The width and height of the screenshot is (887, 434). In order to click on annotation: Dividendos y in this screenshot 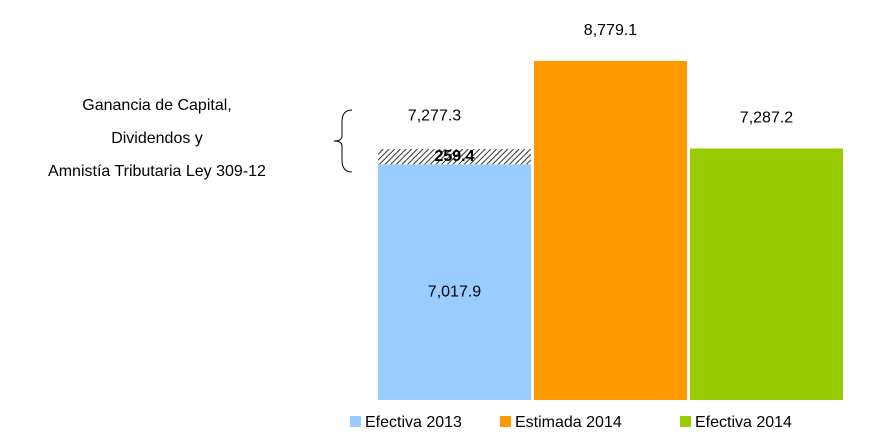, I will do `click(157, 138)`.